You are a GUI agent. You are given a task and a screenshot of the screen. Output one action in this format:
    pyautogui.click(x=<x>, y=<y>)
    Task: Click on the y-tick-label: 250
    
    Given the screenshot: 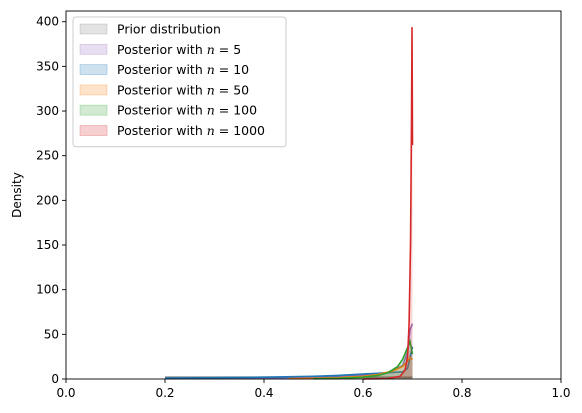 What is the action you would take?
    pyautogui.click(x=47, y=156)
    